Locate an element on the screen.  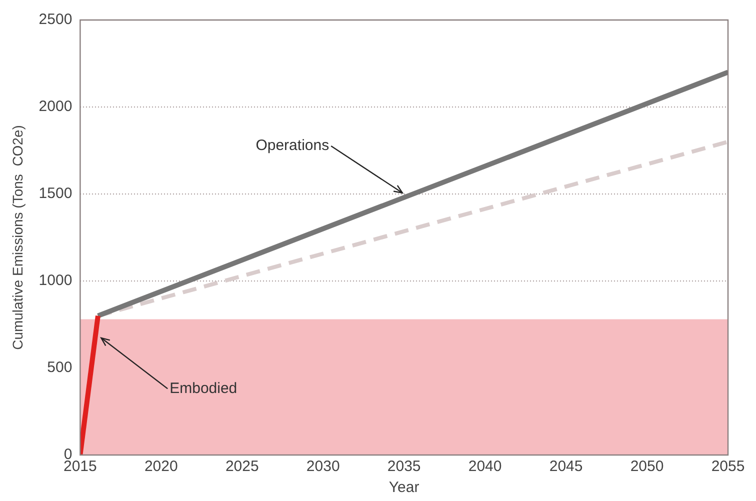
x-tick-label: 2050 is located at coordinates (647, 467).